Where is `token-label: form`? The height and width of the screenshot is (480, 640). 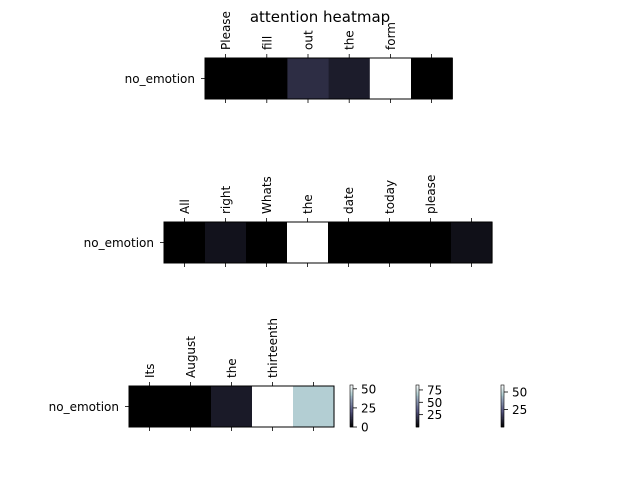 token-label: form is located at coordinates (391, 36).